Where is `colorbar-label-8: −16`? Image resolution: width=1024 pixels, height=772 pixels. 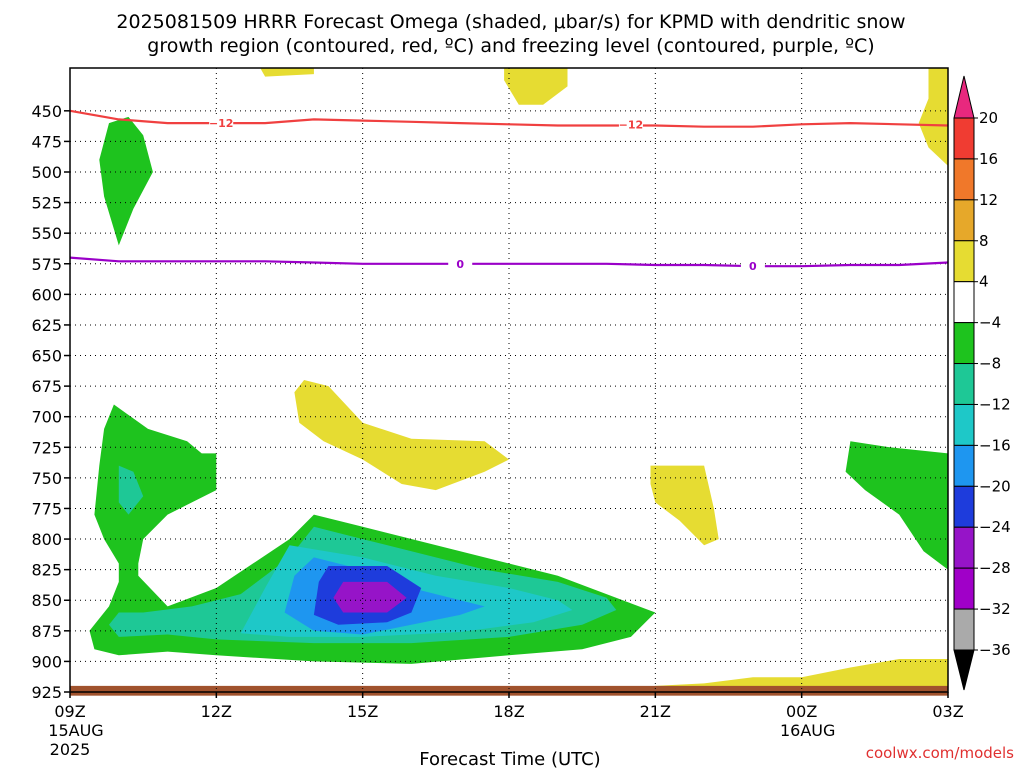
colorbar-label-8: −16 is located at coordinates (995, 445).